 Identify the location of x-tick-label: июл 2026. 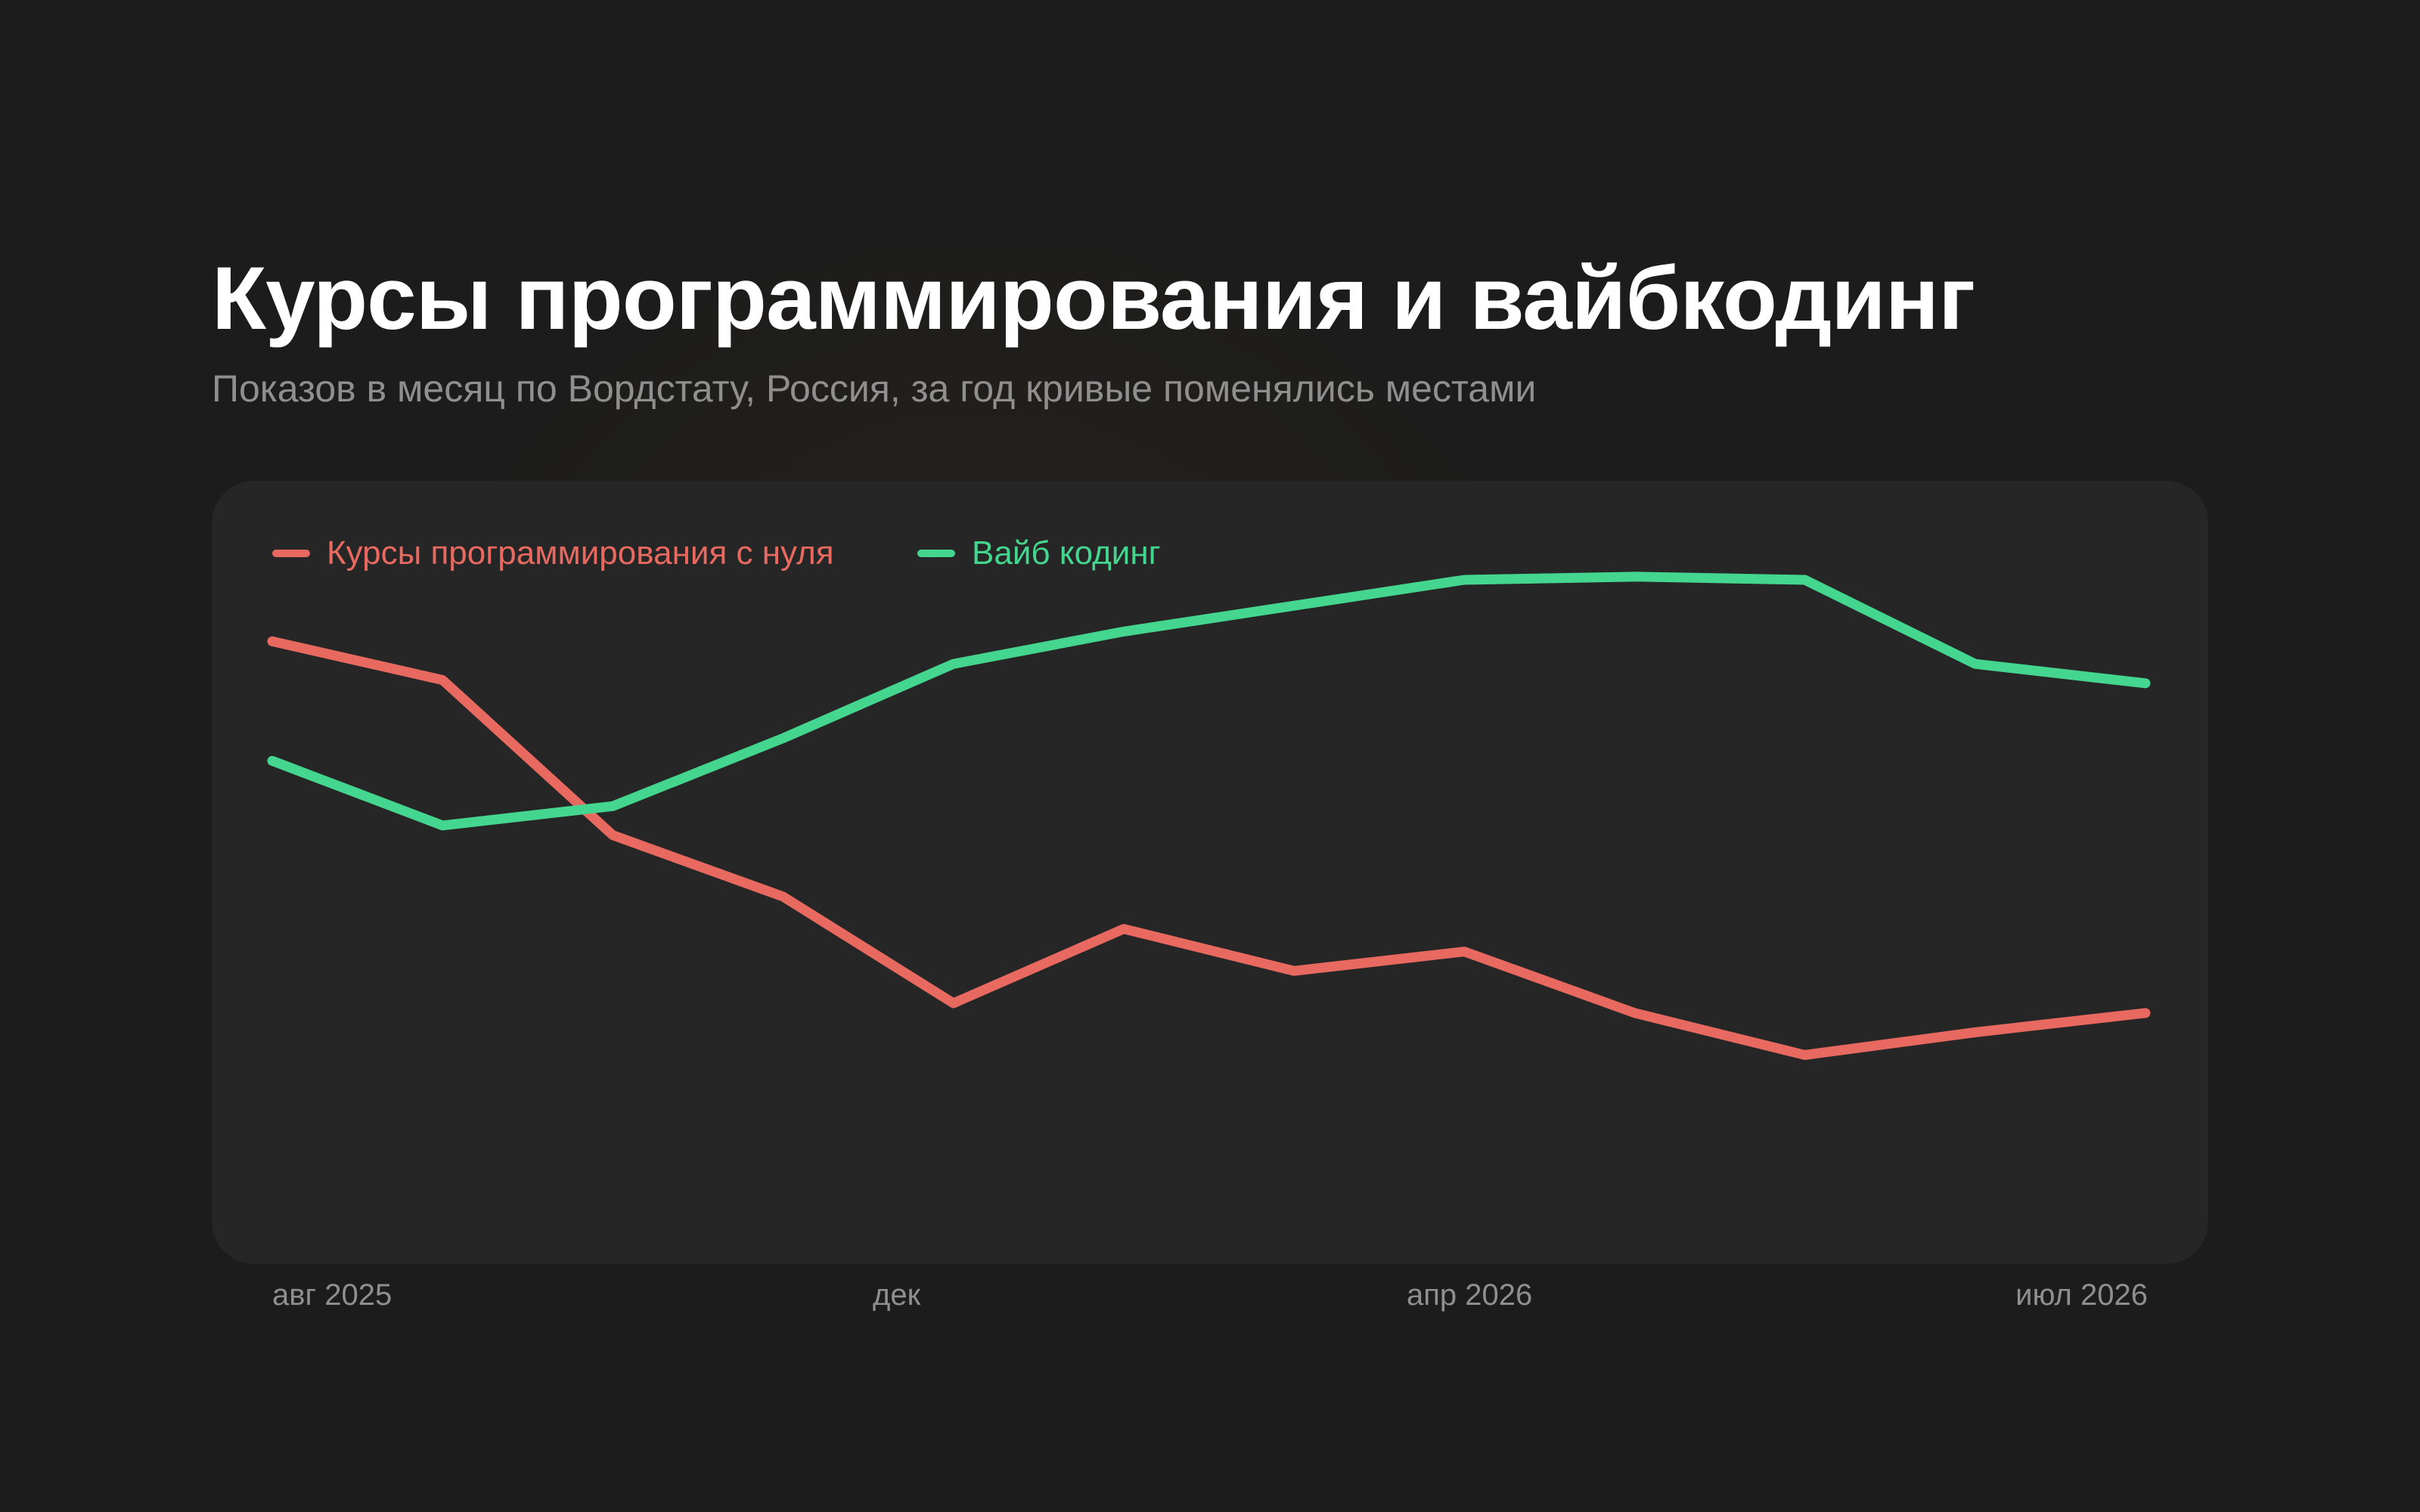
(2081, 1295).